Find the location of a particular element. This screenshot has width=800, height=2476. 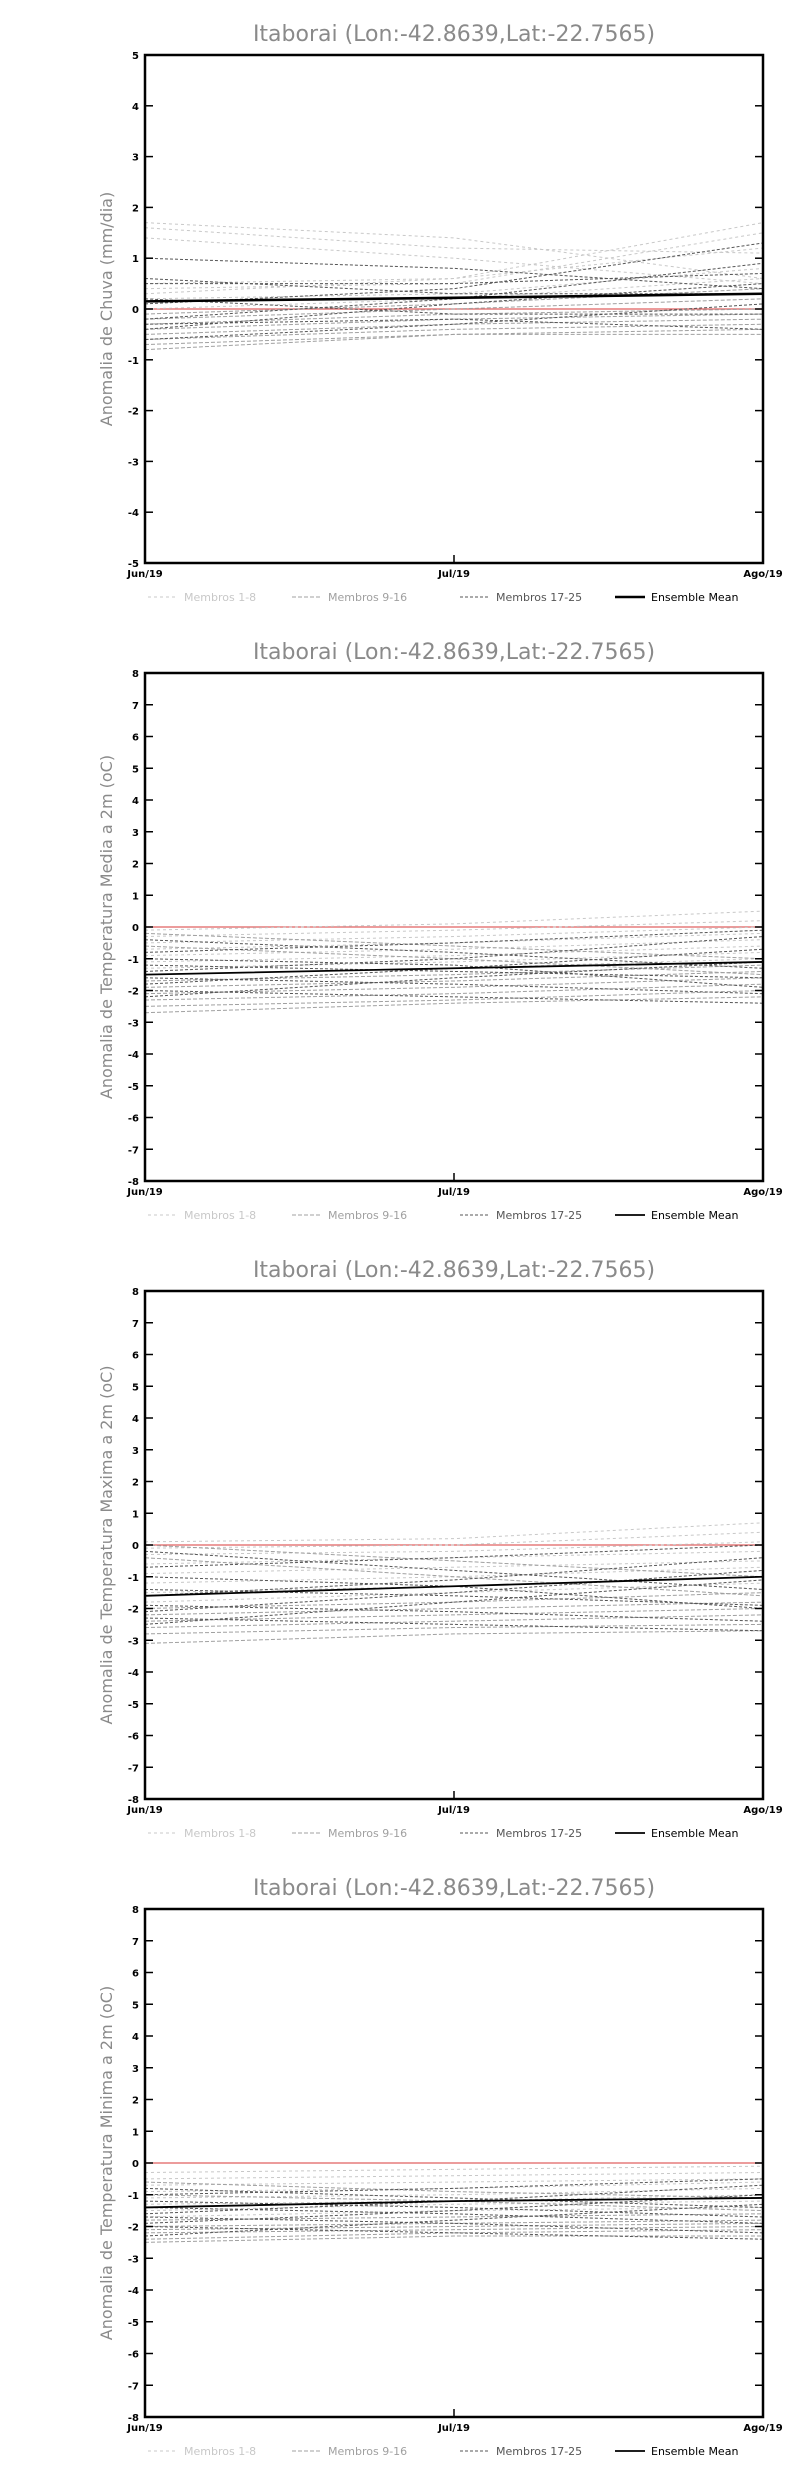

y-axis-label: Anomalia de Temperatura Minima a 2m (oC) is located at coordinates (106, 2163).